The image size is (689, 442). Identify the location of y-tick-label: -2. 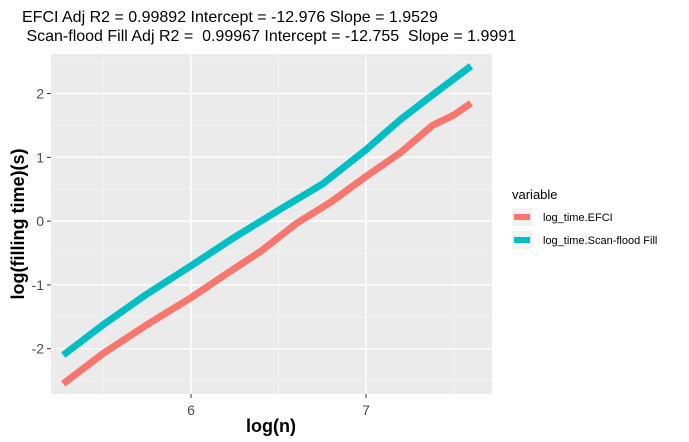
(38, 349).